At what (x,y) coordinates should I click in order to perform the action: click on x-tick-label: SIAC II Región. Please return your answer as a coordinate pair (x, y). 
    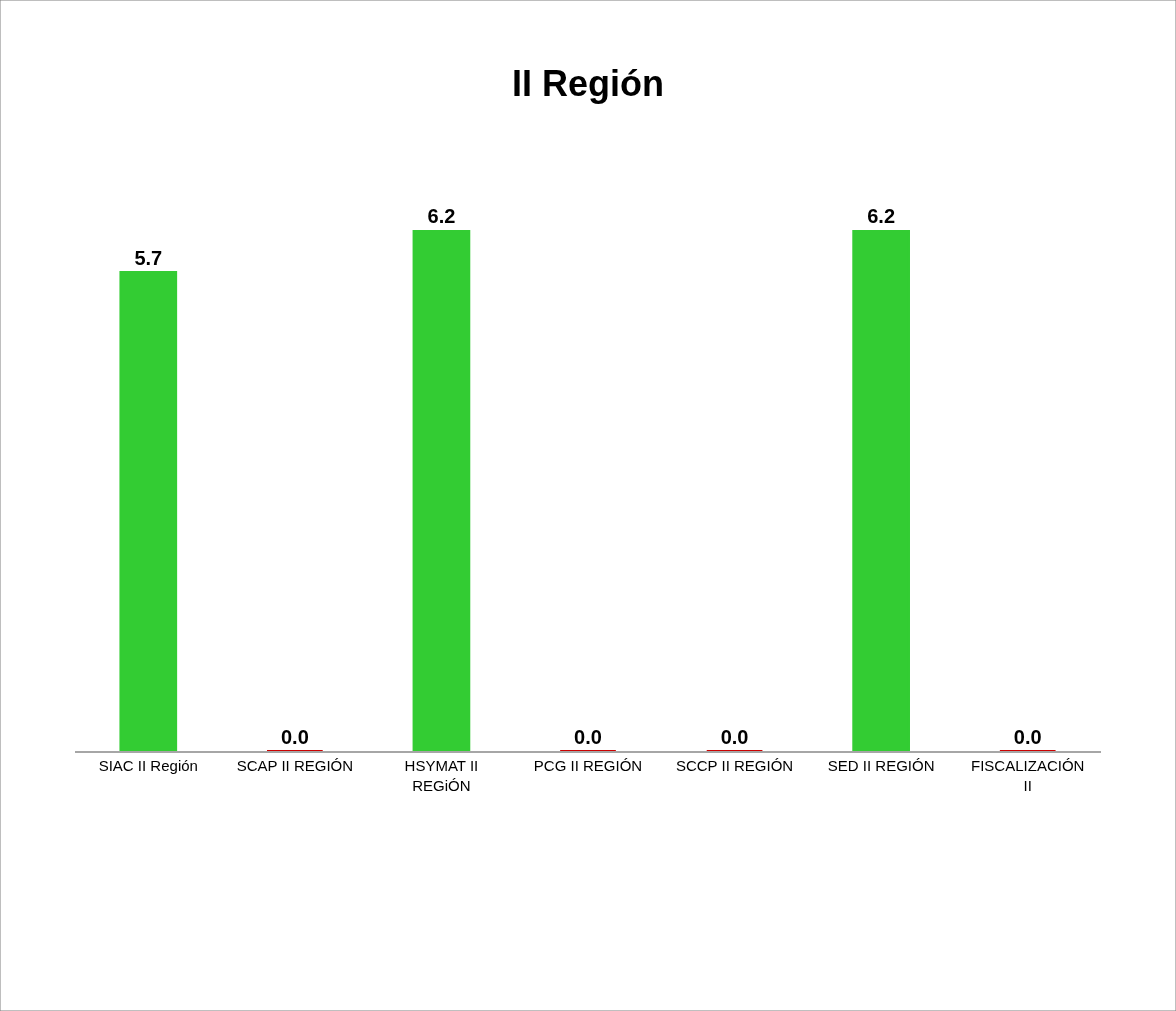
    Looking at the image, I should click on (148, 765).